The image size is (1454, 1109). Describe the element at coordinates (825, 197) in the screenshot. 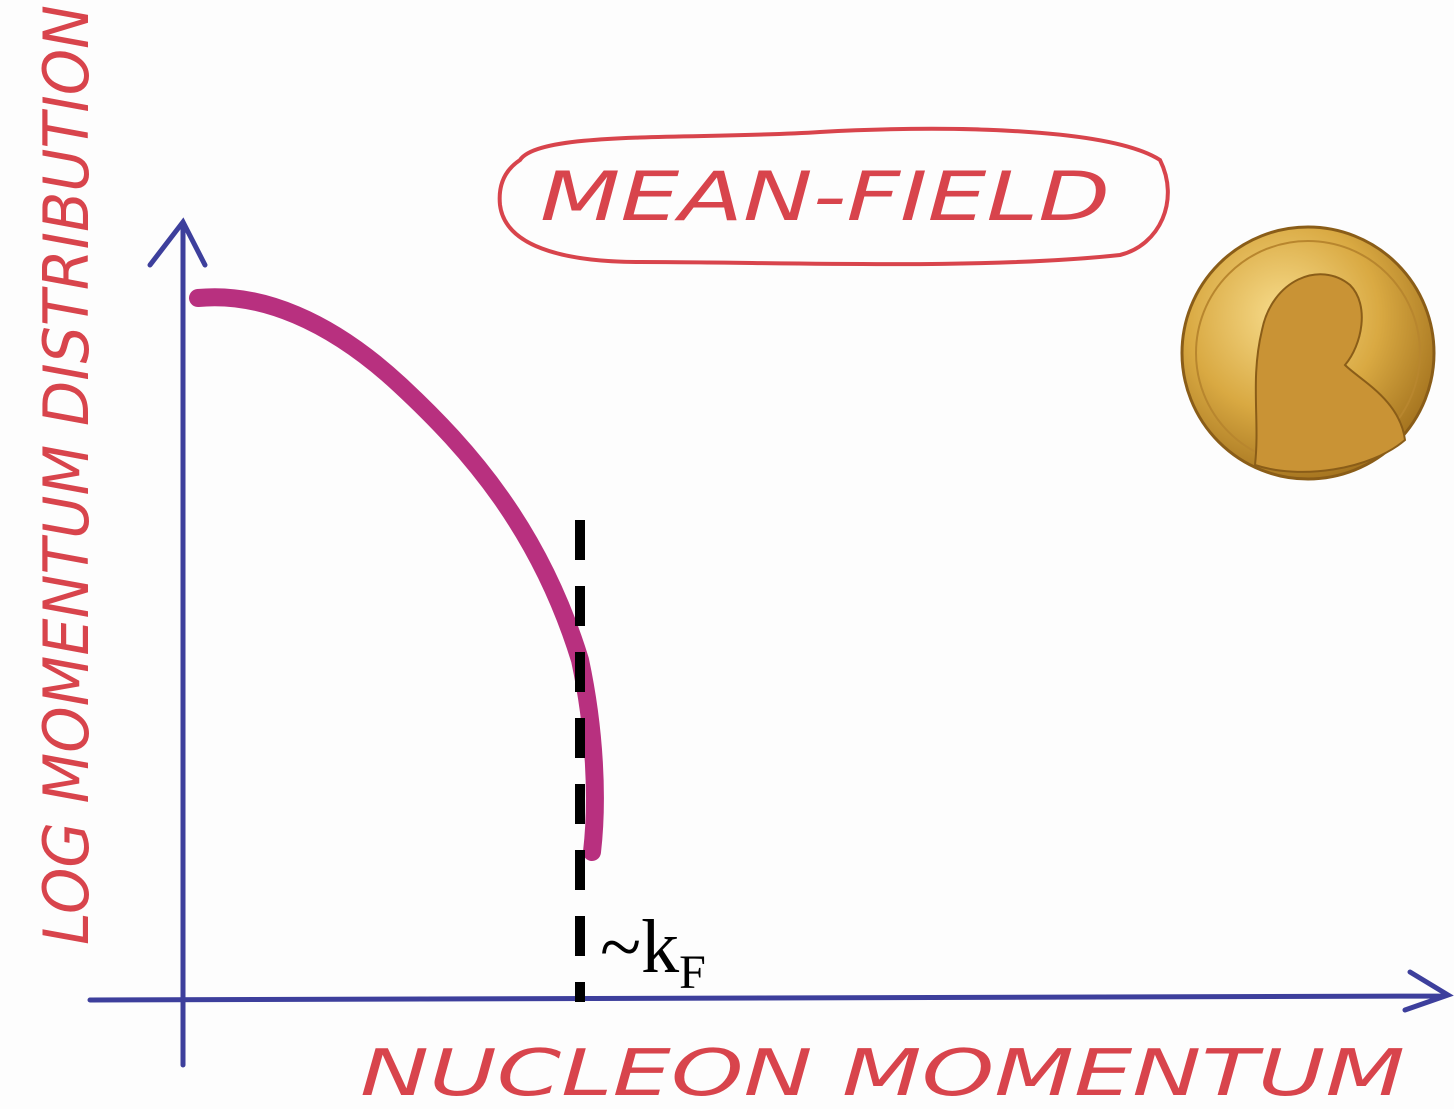

I see `title: MEAN-FIELD` at that location.